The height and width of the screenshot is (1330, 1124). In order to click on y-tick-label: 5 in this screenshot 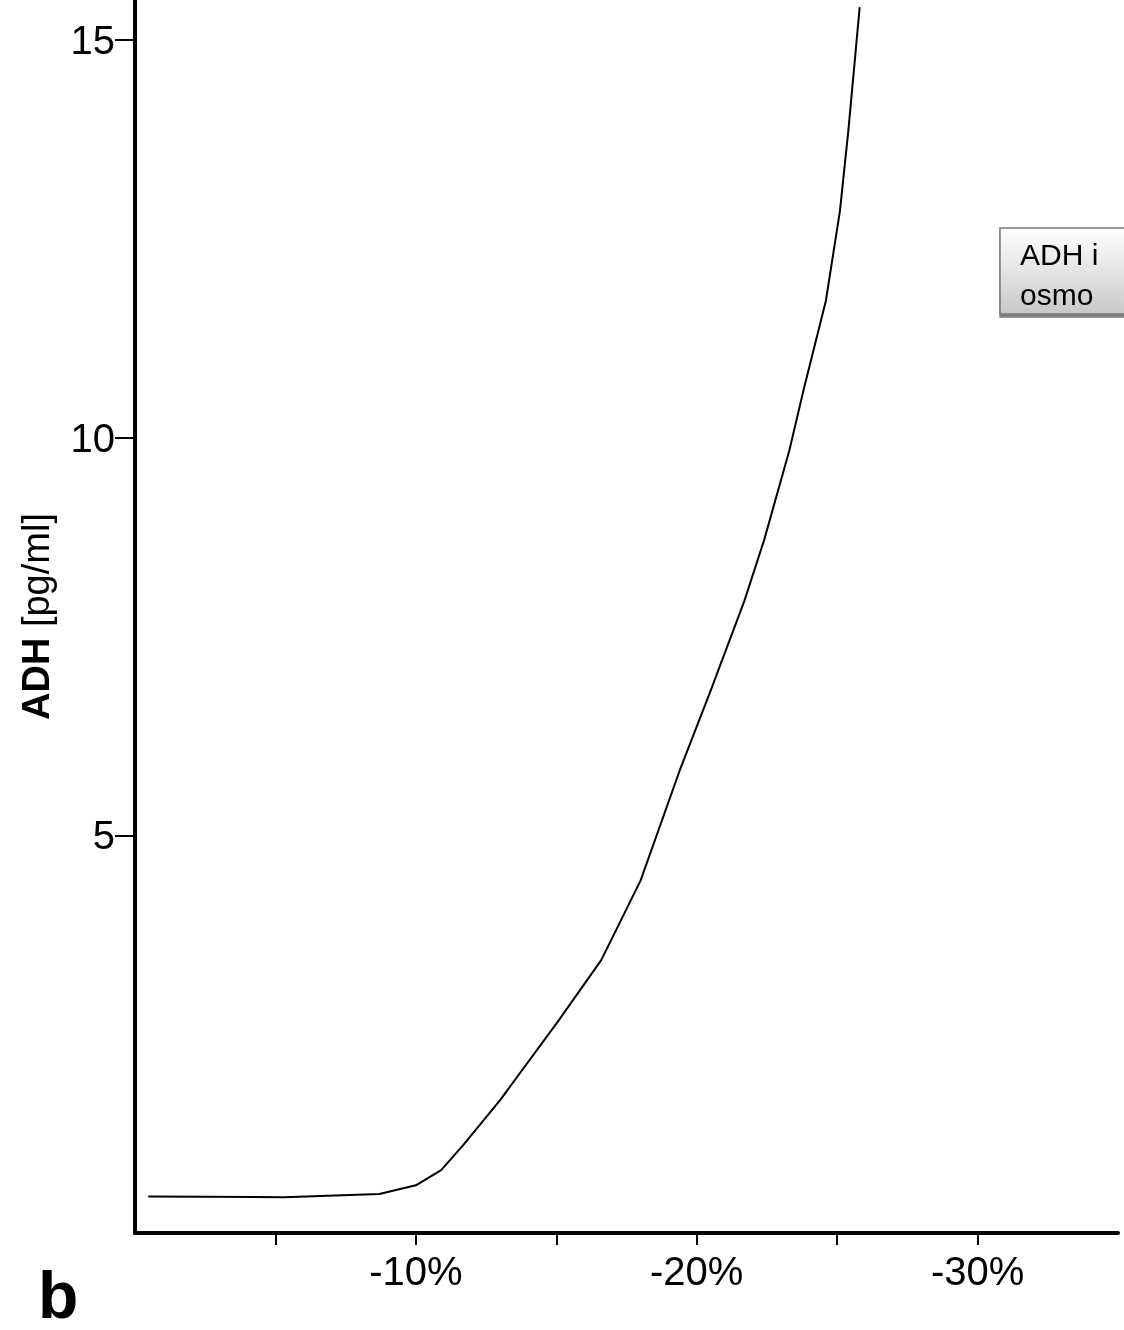, I will do `click(103, 835)`.